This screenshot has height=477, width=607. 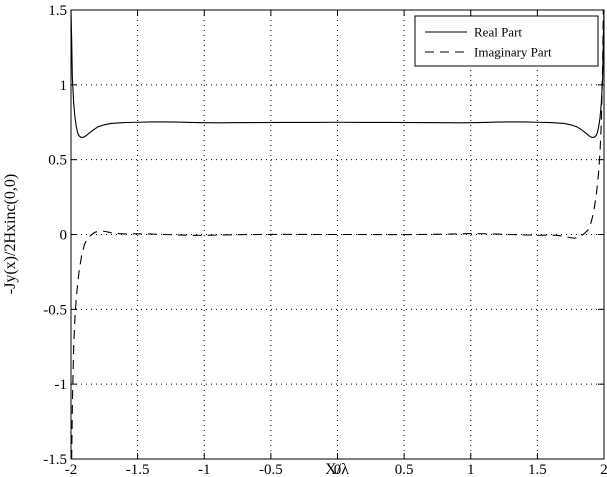 What do you see at coordinates (138, 469) in the screenshot?
I see `x-tick-label: -1.5` at bounding box center [138, 469].